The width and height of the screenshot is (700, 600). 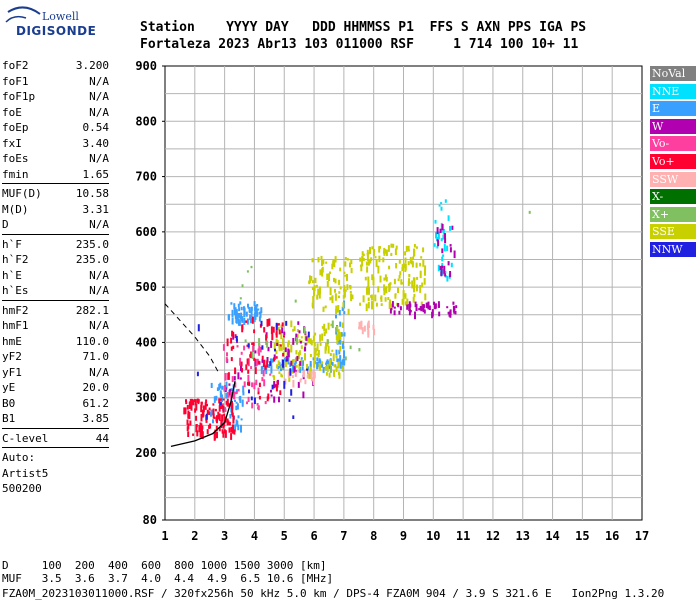 I want to click on param-value: 20.0, so click(x=96, y=387).